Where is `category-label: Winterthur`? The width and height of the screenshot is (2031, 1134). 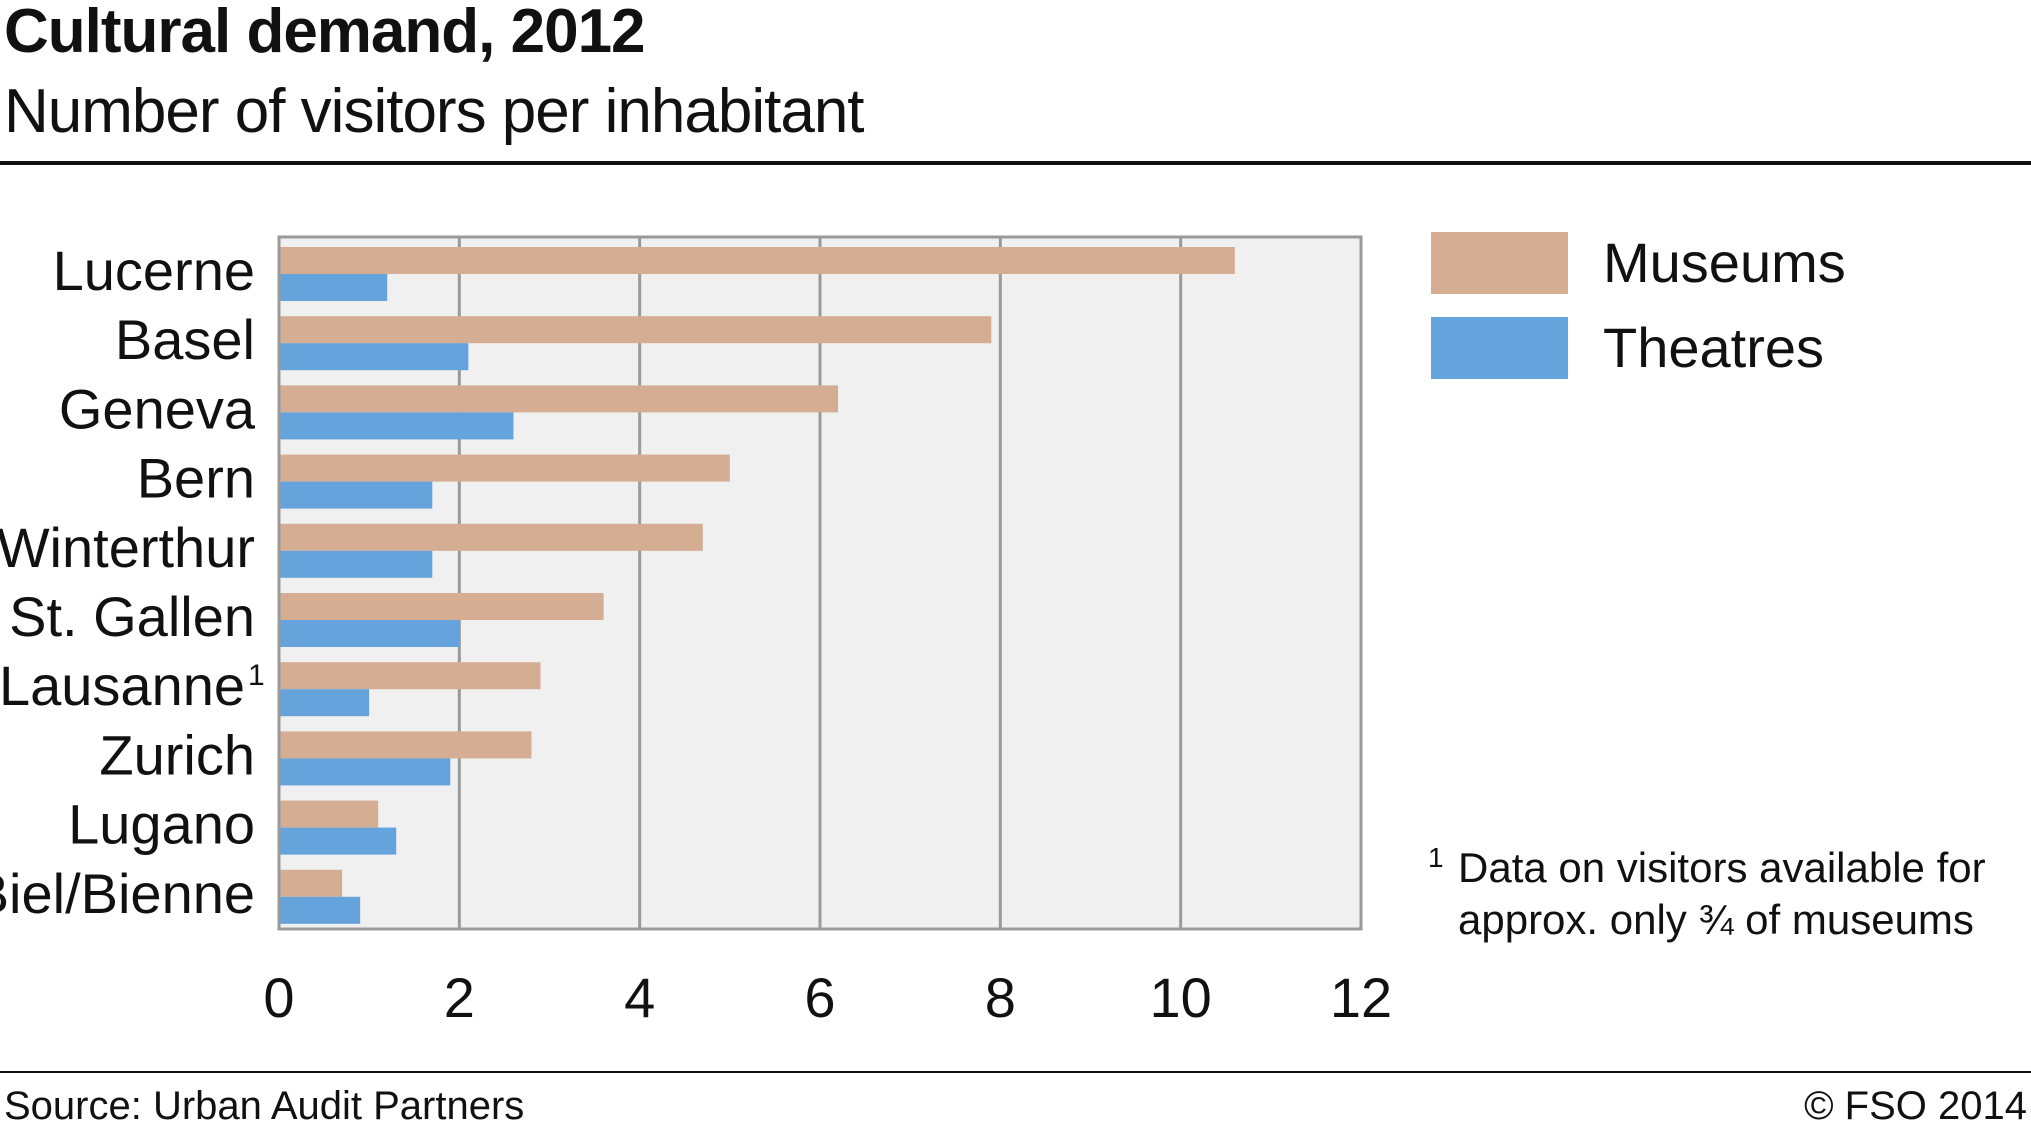 category-label: Winterthur is located at coordinates (127, 547).